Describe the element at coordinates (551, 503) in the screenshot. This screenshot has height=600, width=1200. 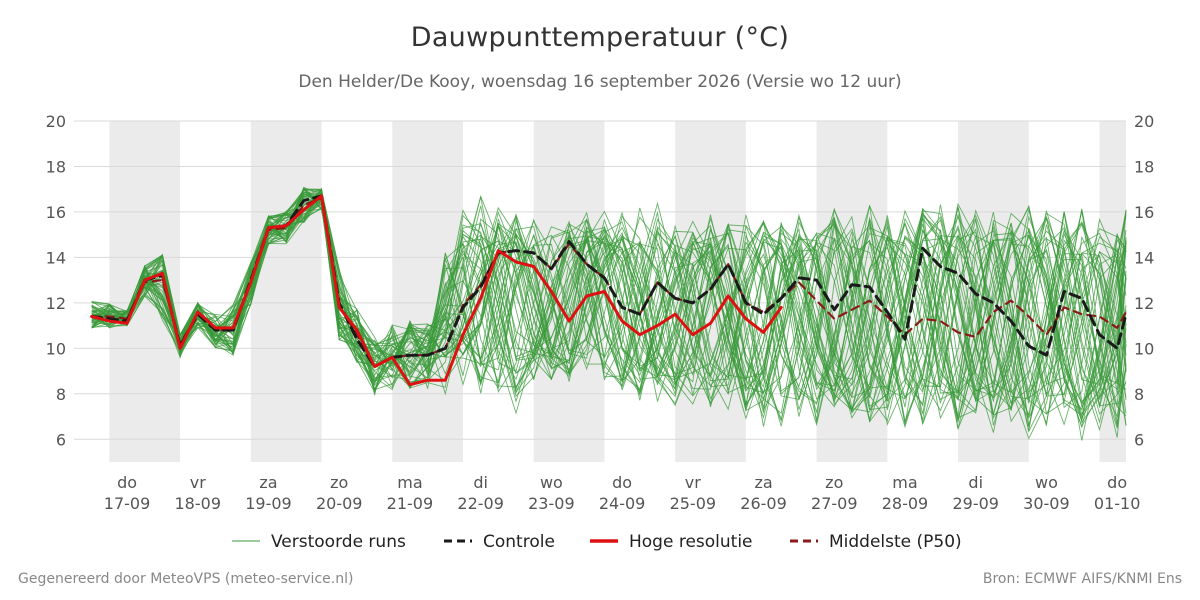
I see `x-tick-date: 23-09` at that location.